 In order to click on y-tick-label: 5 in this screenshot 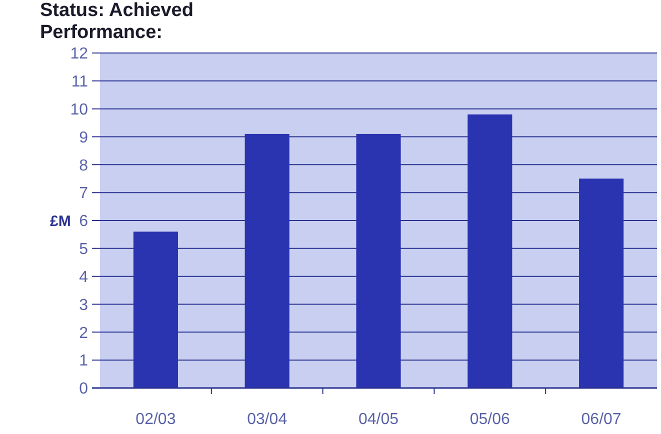, I will do `click(83, 249)`.